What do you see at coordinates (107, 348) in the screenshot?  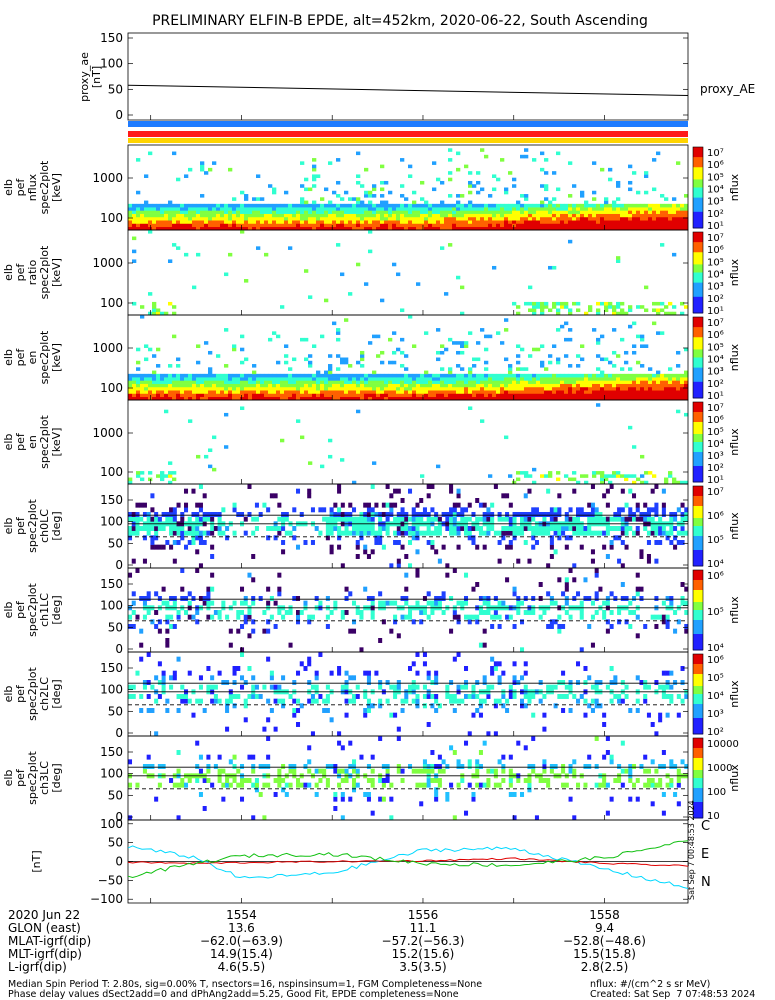 I see `y-tick-label: 1000` at bounding box center [107, 348].